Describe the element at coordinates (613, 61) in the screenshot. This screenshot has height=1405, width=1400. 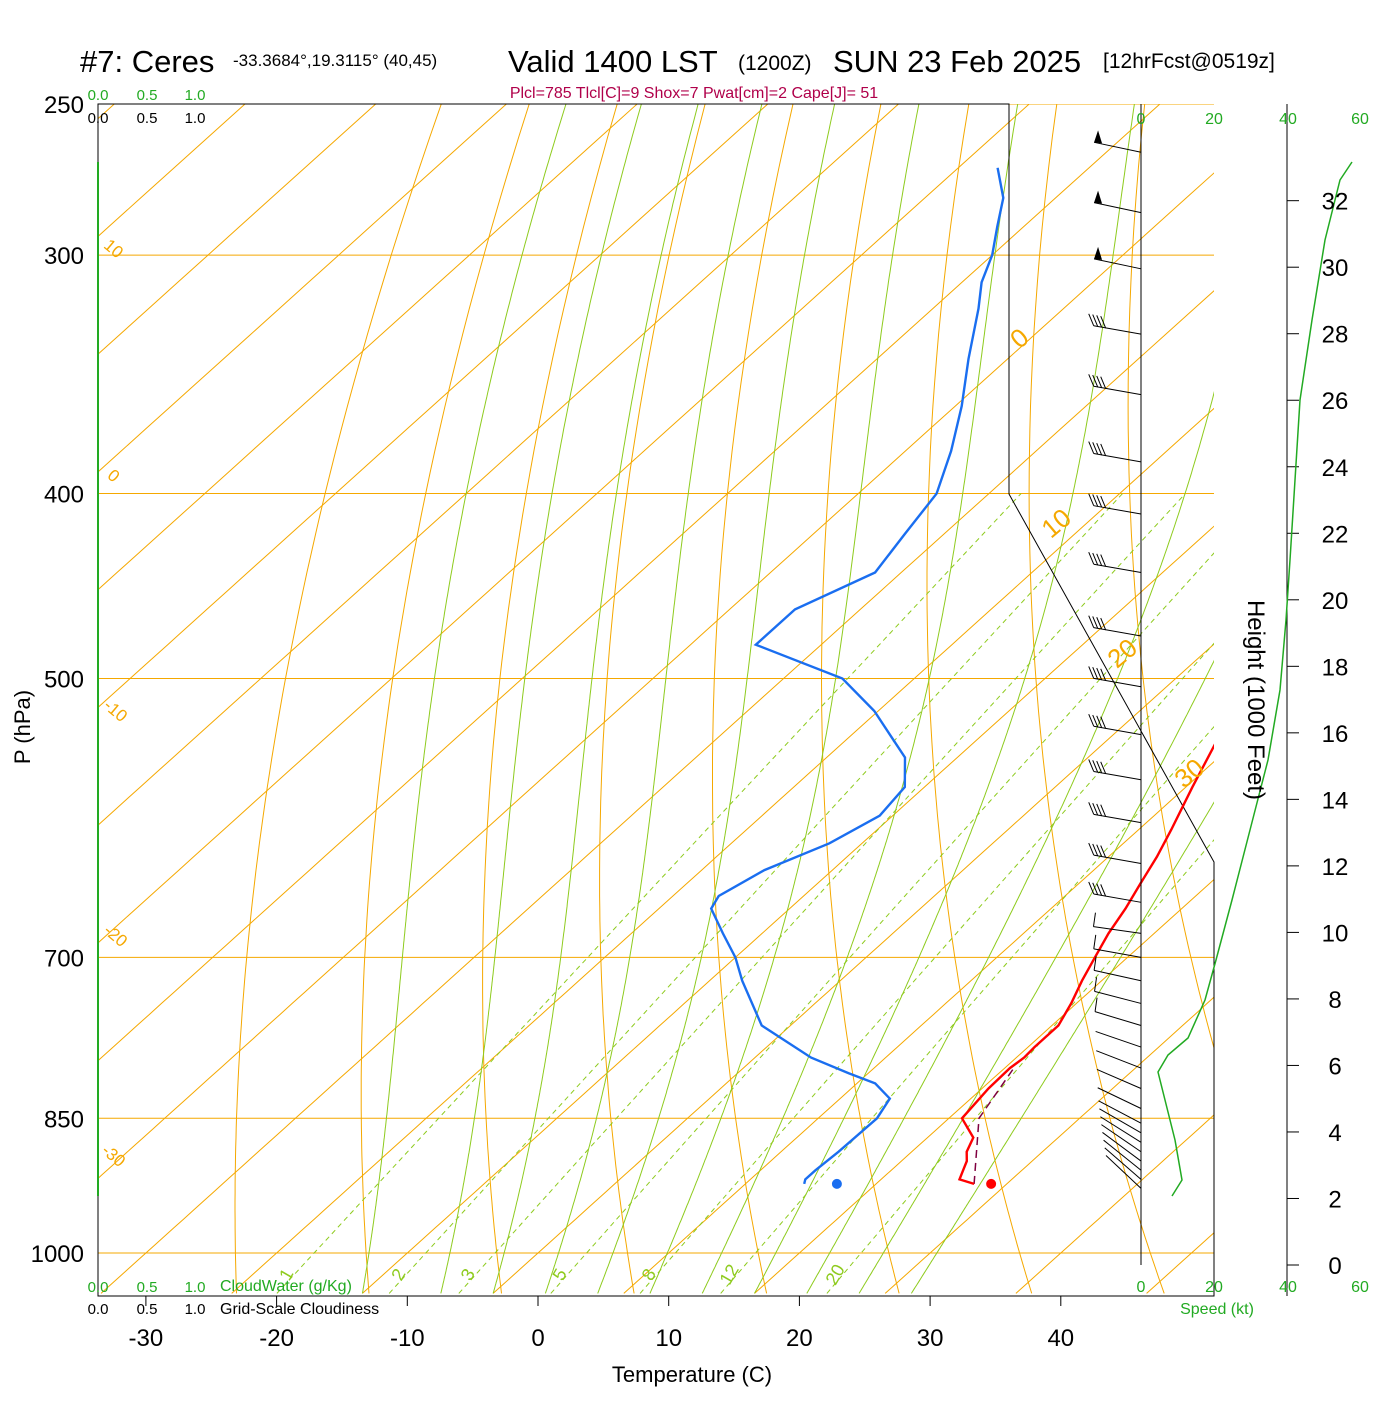
I see `valid-time: Valid 1400 LST` at that location.